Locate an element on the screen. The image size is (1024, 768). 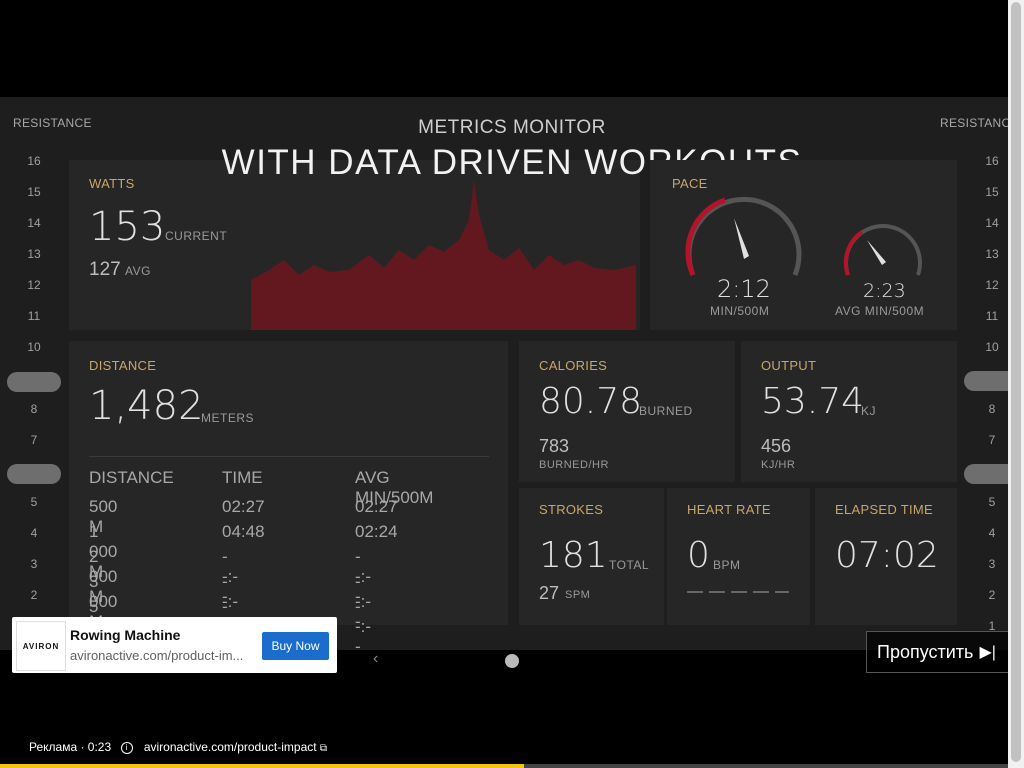
watts-avg: 127 is located at coordinates (105, 269).